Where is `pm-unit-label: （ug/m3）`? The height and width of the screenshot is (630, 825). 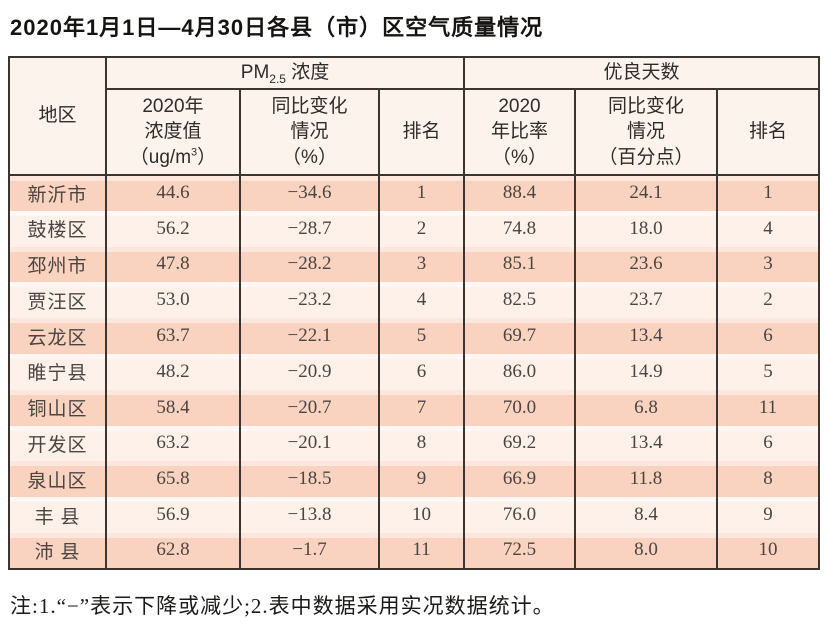 pm-unit-label: （ug/m3） is located at coordinates (173, 157).